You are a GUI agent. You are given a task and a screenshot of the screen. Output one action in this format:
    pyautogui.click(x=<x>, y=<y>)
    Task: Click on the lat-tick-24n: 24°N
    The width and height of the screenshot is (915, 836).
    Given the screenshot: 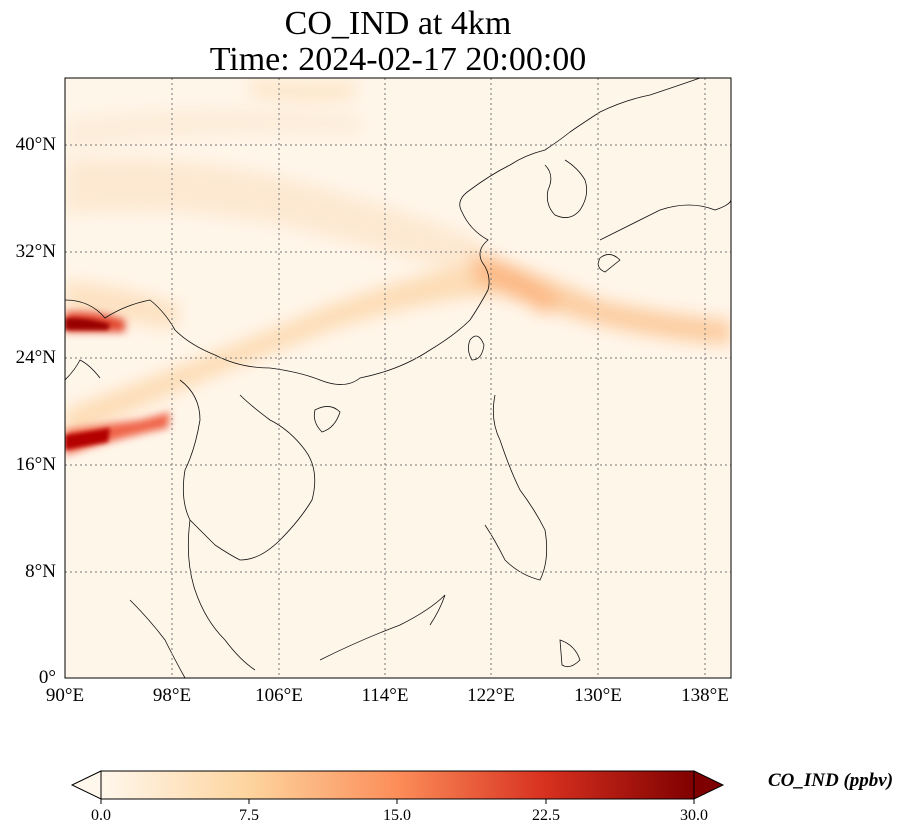 What is the action you would take?
    pyautogui.click(x=35, y=357)
    